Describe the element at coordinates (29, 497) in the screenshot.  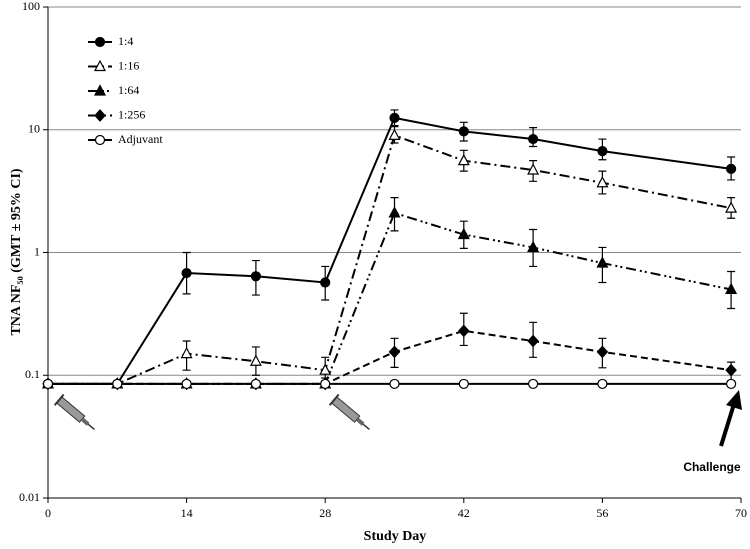
I see `y-tick-label: 0.01` at that location.